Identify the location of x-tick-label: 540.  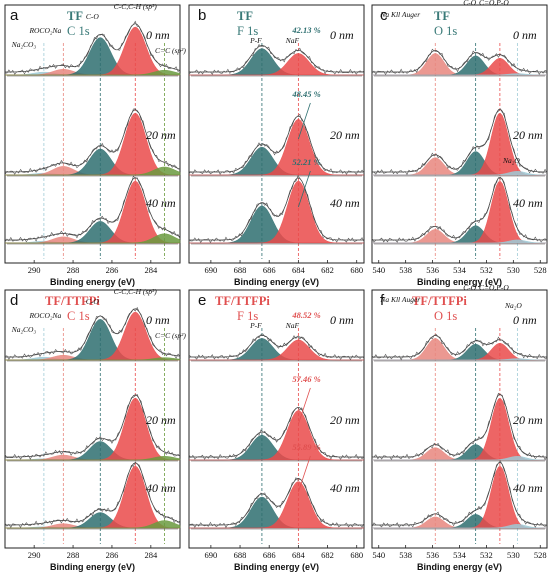
(378, 270).